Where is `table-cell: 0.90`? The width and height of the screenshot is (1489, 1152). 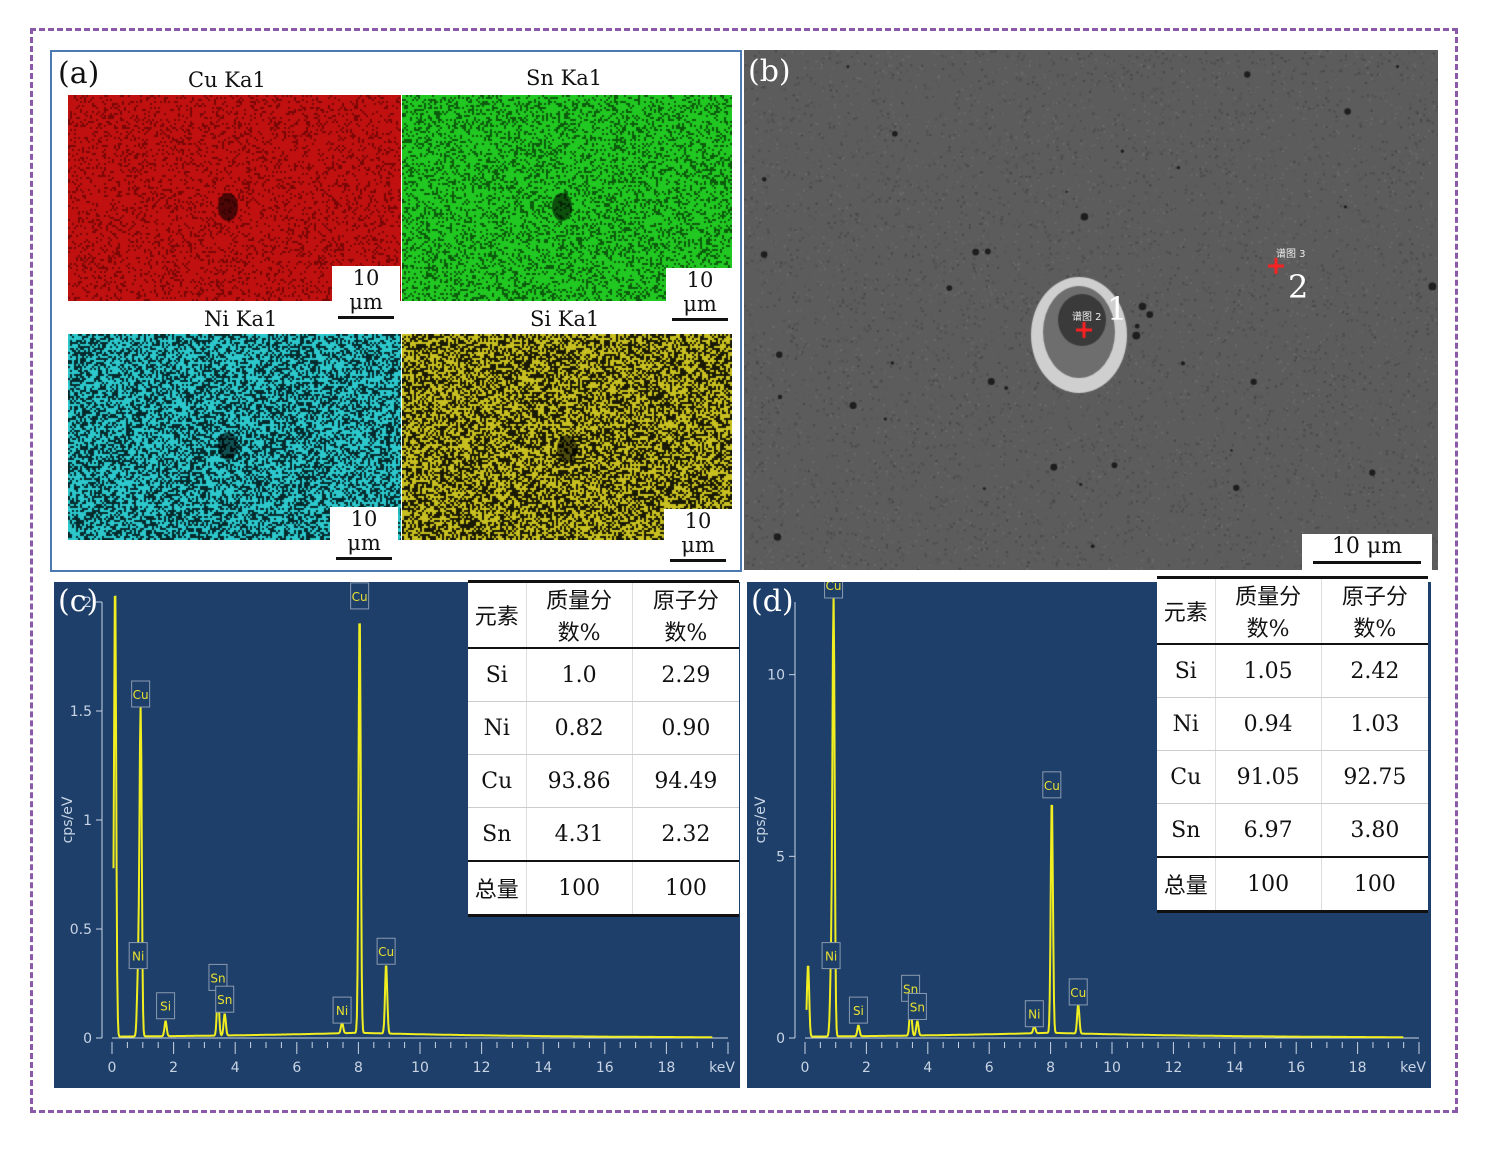 table-cell: 0.90 is located at coordinates (685, 728).